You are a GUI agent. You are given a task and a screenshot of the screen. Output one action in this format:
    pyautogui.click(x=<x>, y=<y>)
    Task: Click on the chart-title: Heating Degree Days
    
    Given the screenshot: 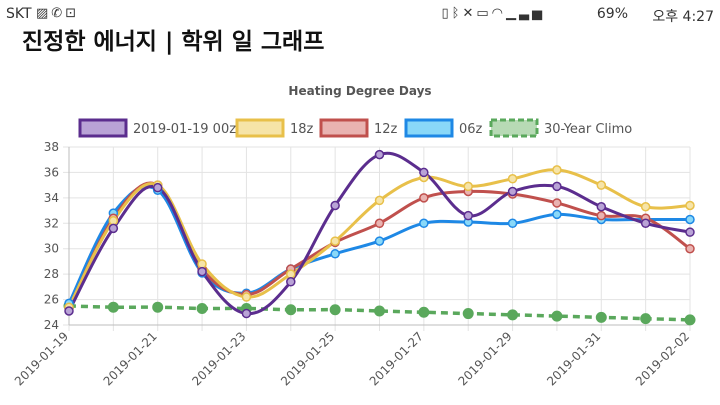 What is the action you would take?
    pyautogui.click(x=359, y=91)
    